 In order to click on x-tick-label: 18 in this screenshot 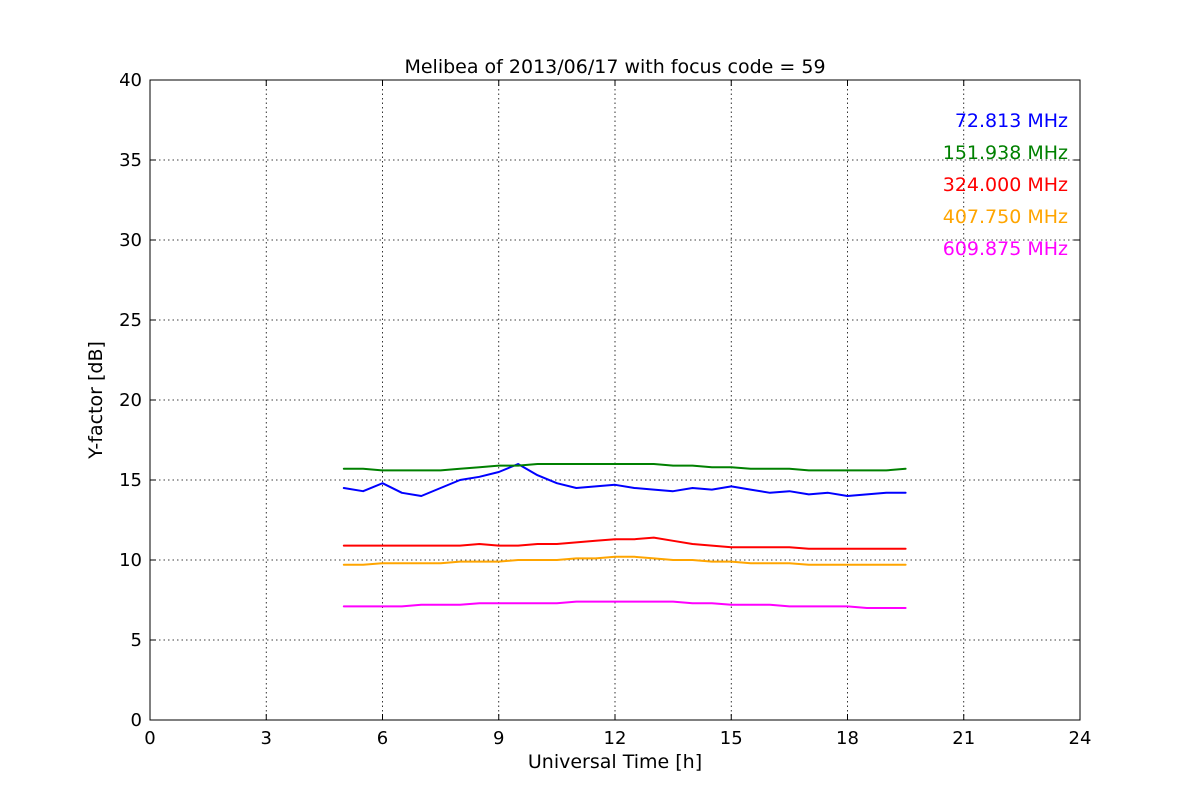, I will do `click(847, 738)`.